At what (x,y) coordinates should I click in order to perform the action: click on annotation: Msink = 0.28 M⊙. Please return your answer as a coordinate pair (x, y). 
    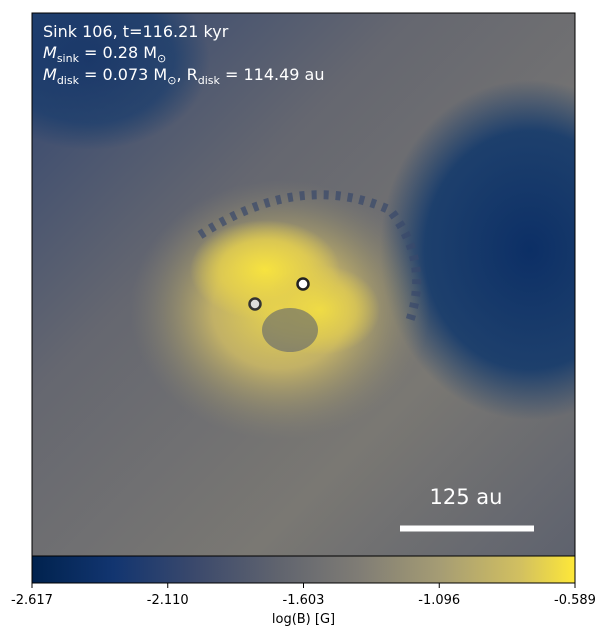
    Looking at the image, I should click on (104, 54).